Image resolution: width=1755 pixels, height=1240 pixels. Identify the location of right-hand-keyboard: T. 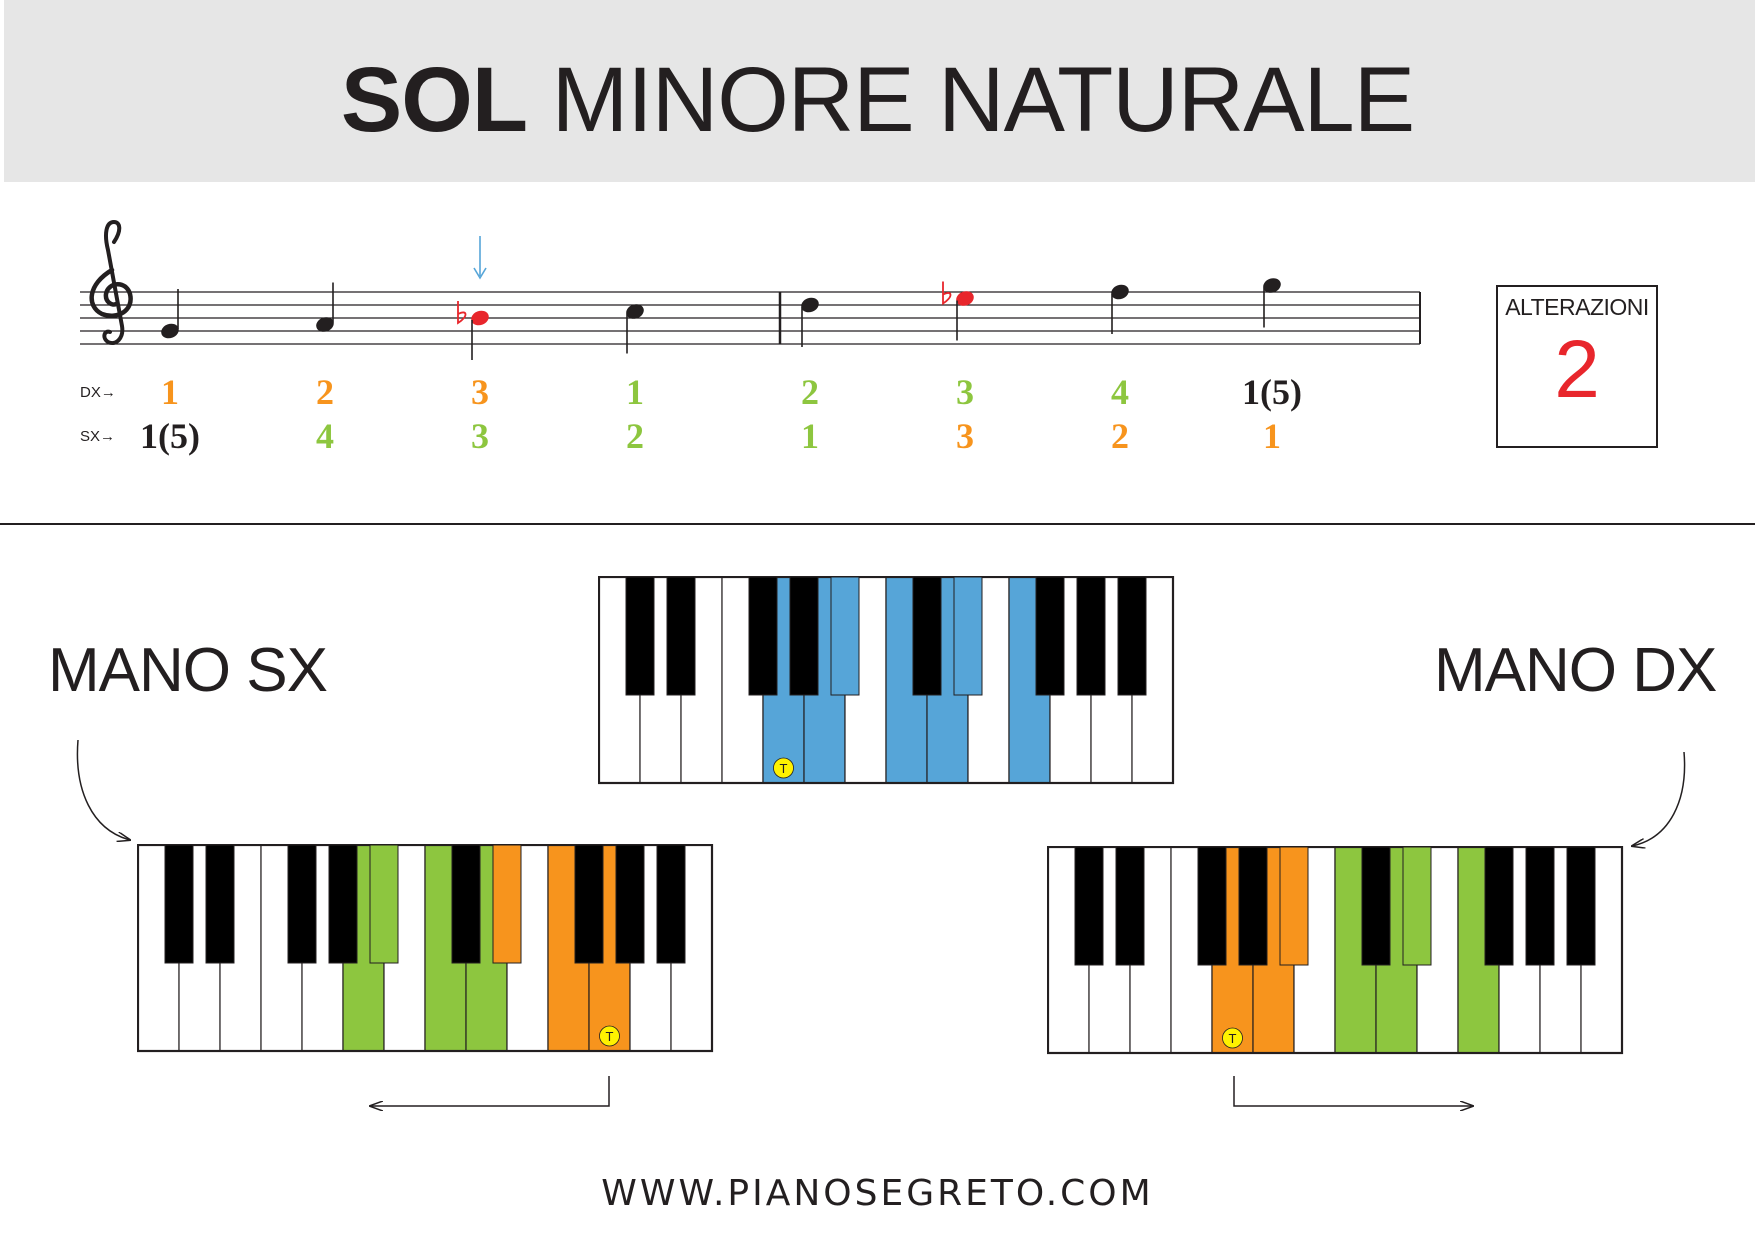
(1335, 950).